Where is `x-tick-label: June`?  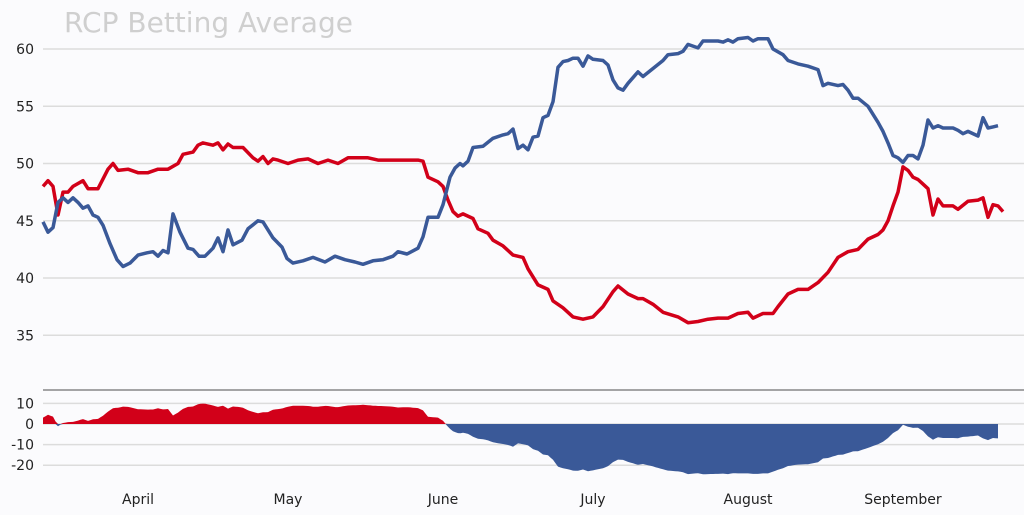
x-tick-label: June is located at coordinates (443, 500).